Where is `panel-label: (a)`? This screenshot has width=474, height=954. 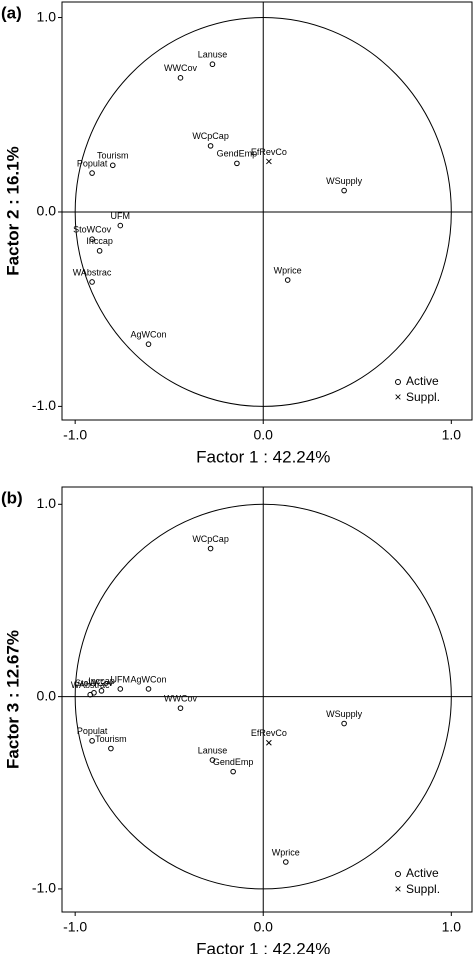 panel-label: (a) is located at coordinates (11, 12).